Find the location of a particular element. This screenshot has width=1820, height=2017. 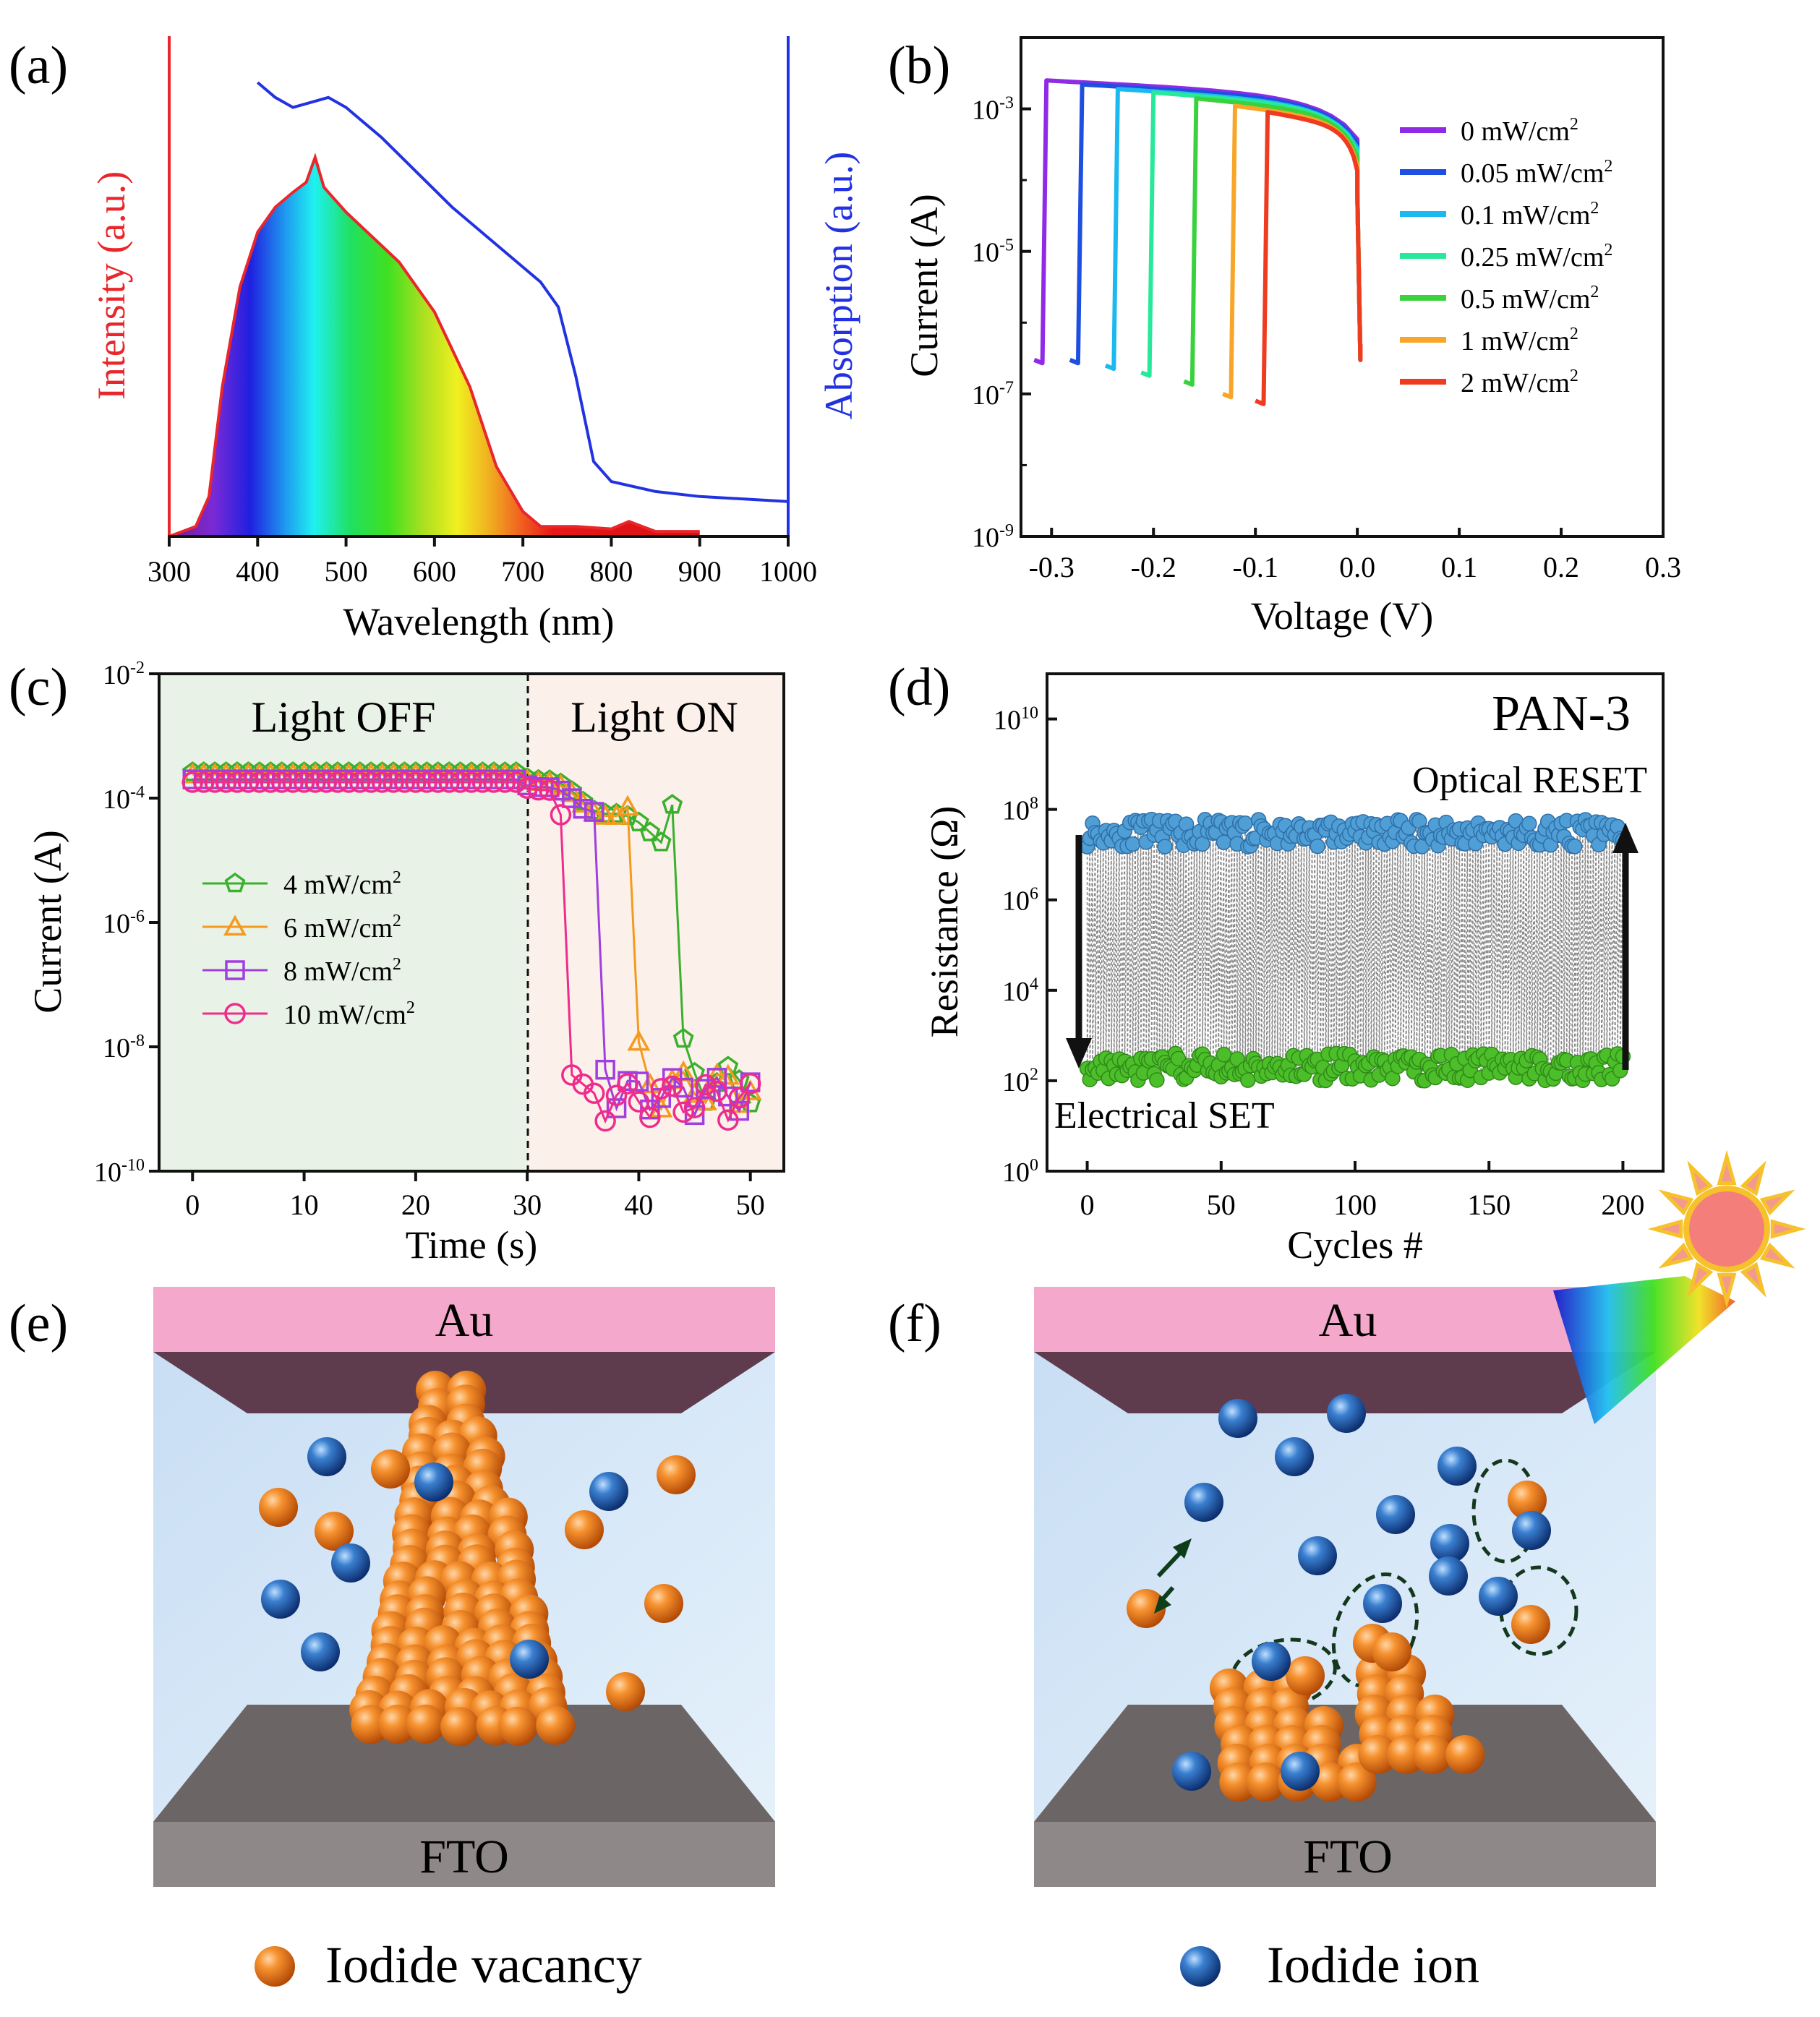

x-tick-label-b: 0.0 is located at coordinates (1357, 567).